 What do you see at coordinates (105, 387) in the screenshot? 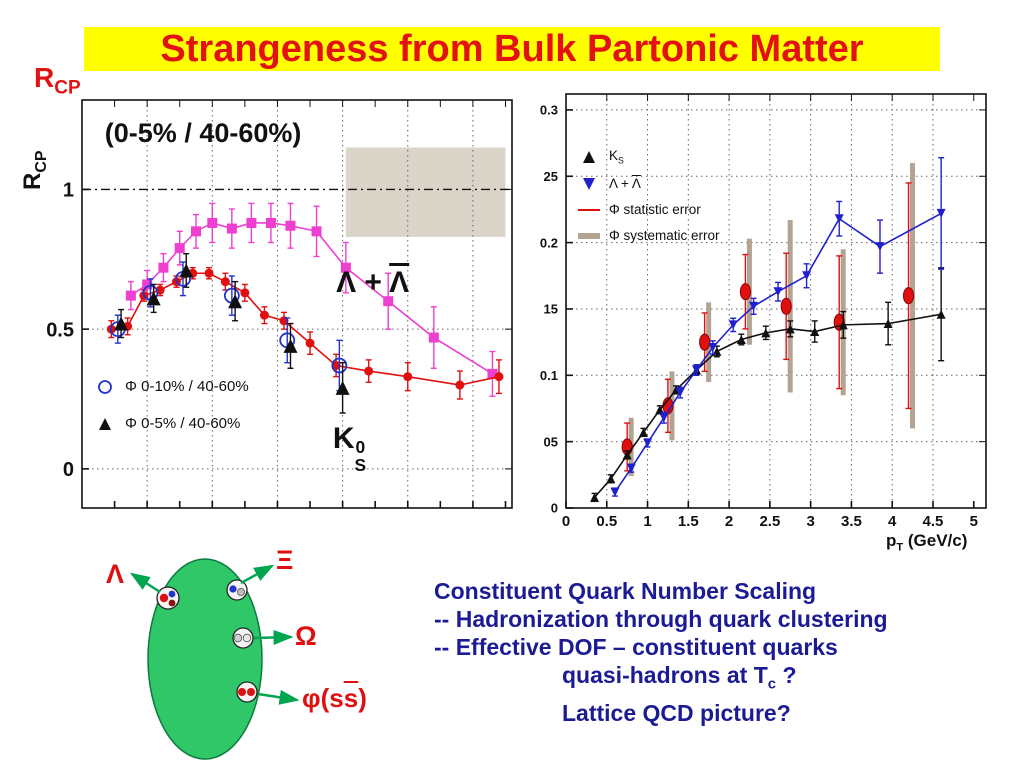
I see `legend-marker-circle-open` at bounding box center [105, 387].